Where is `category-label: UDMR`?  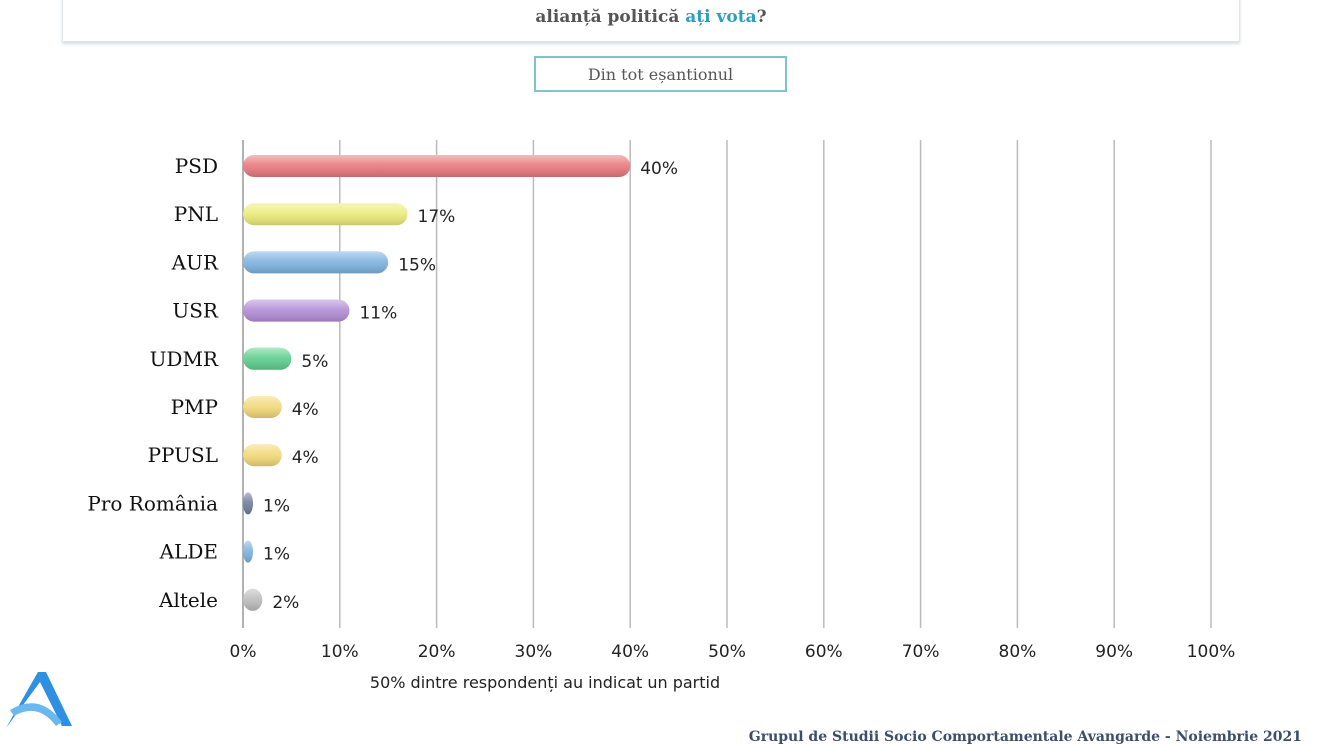
category-label: UDMR is located at coordinates (184, 359).